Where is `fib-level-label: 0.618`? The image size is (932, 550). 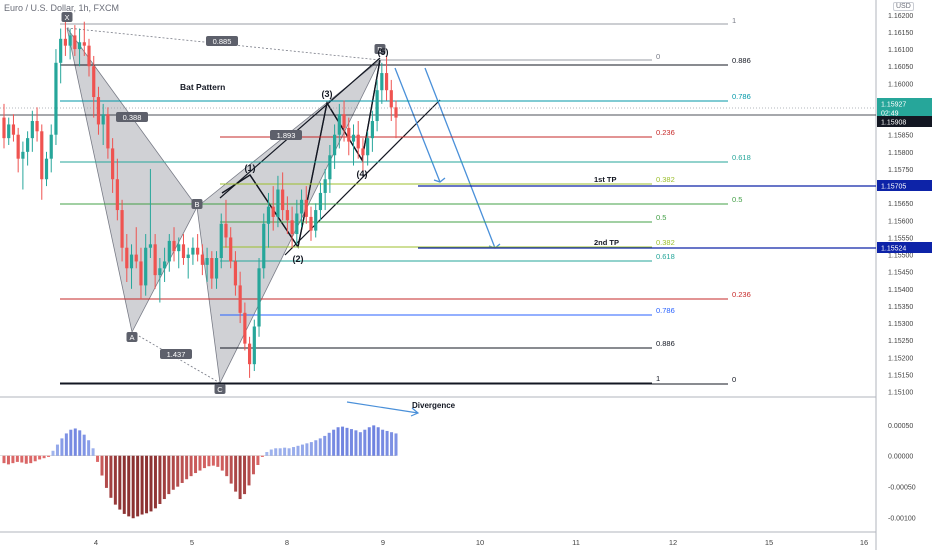 fib-level-label: 0.618 is located at coordinates (741, 157).